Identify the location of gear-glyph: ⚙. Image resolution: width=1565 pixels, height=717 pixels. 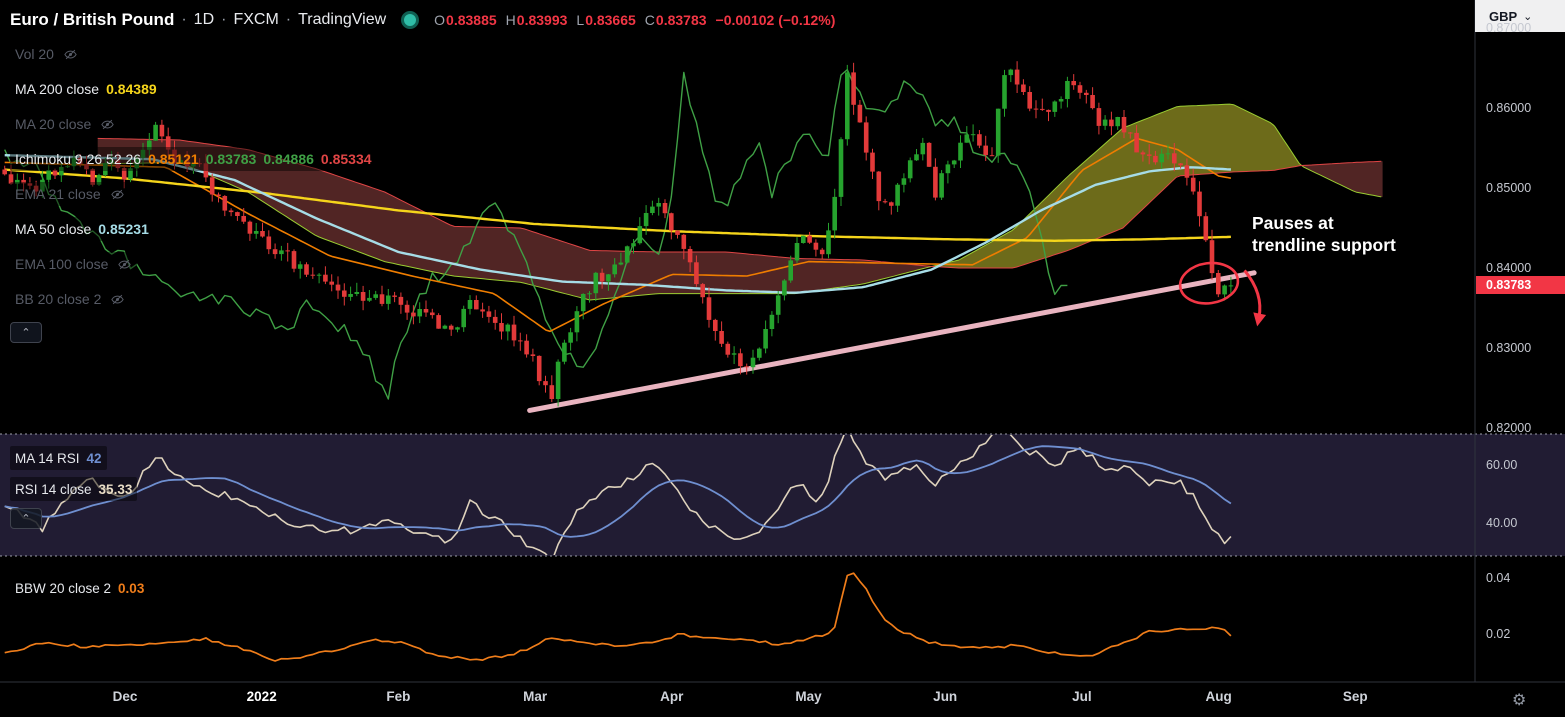
(1519, 700).